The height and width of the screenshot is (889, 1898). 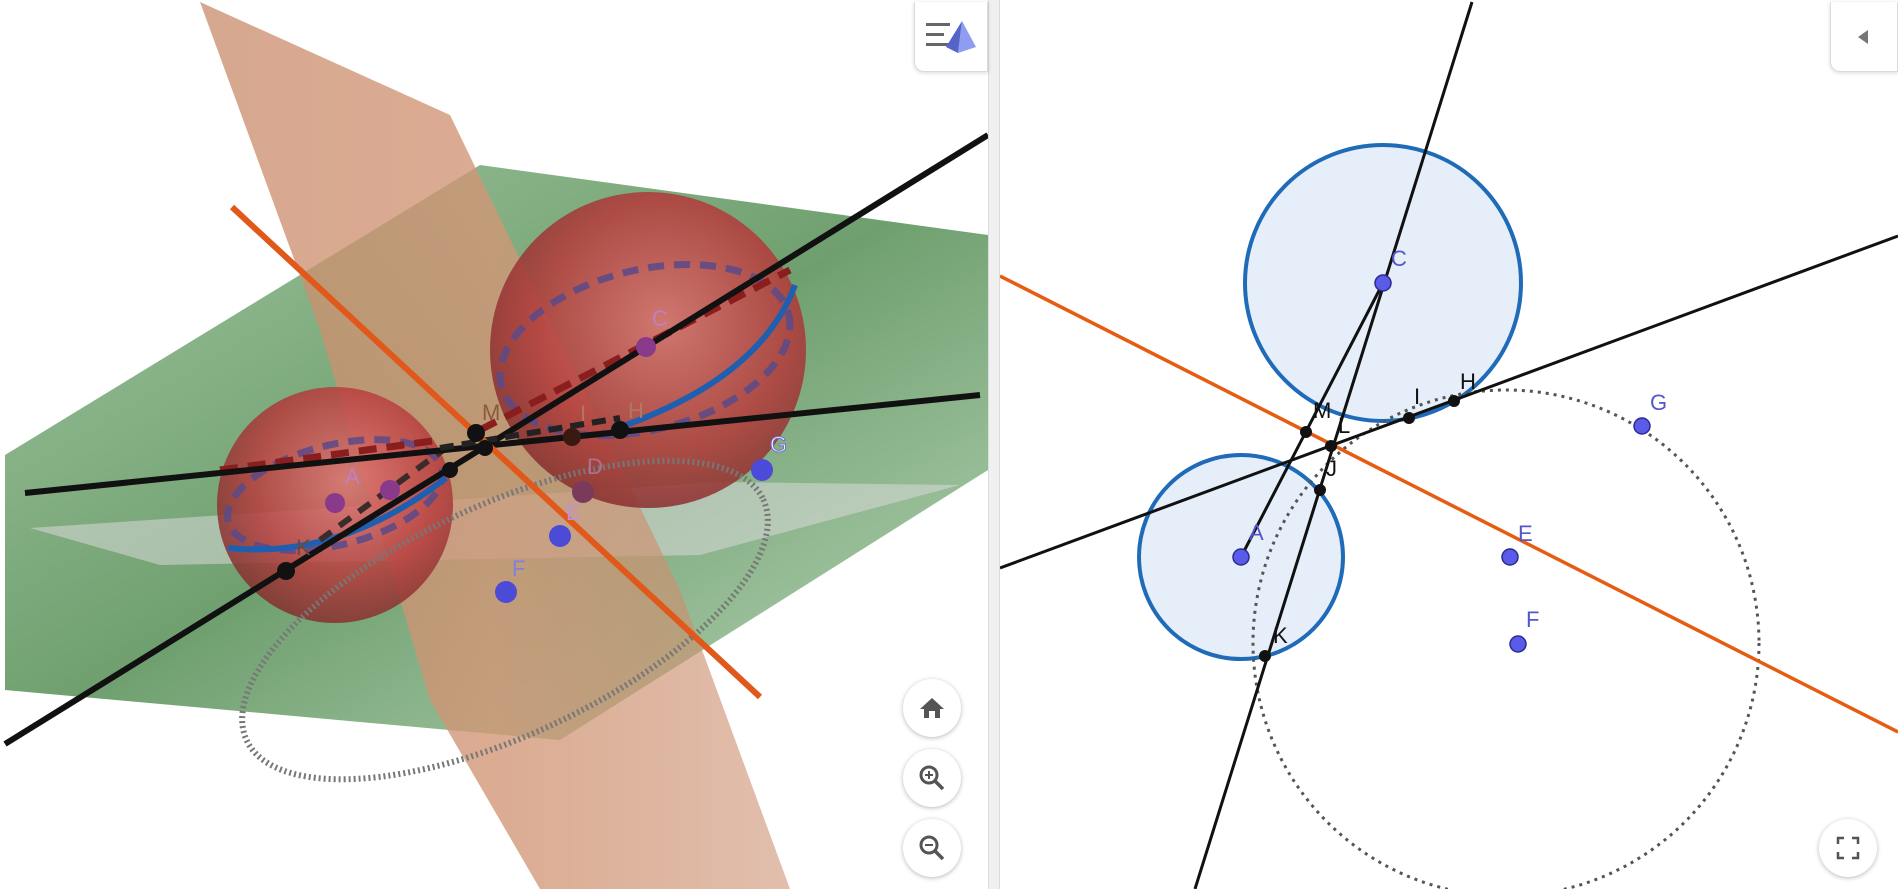 I want to click on pt3-label-C: C, so click(x=660, y=318).